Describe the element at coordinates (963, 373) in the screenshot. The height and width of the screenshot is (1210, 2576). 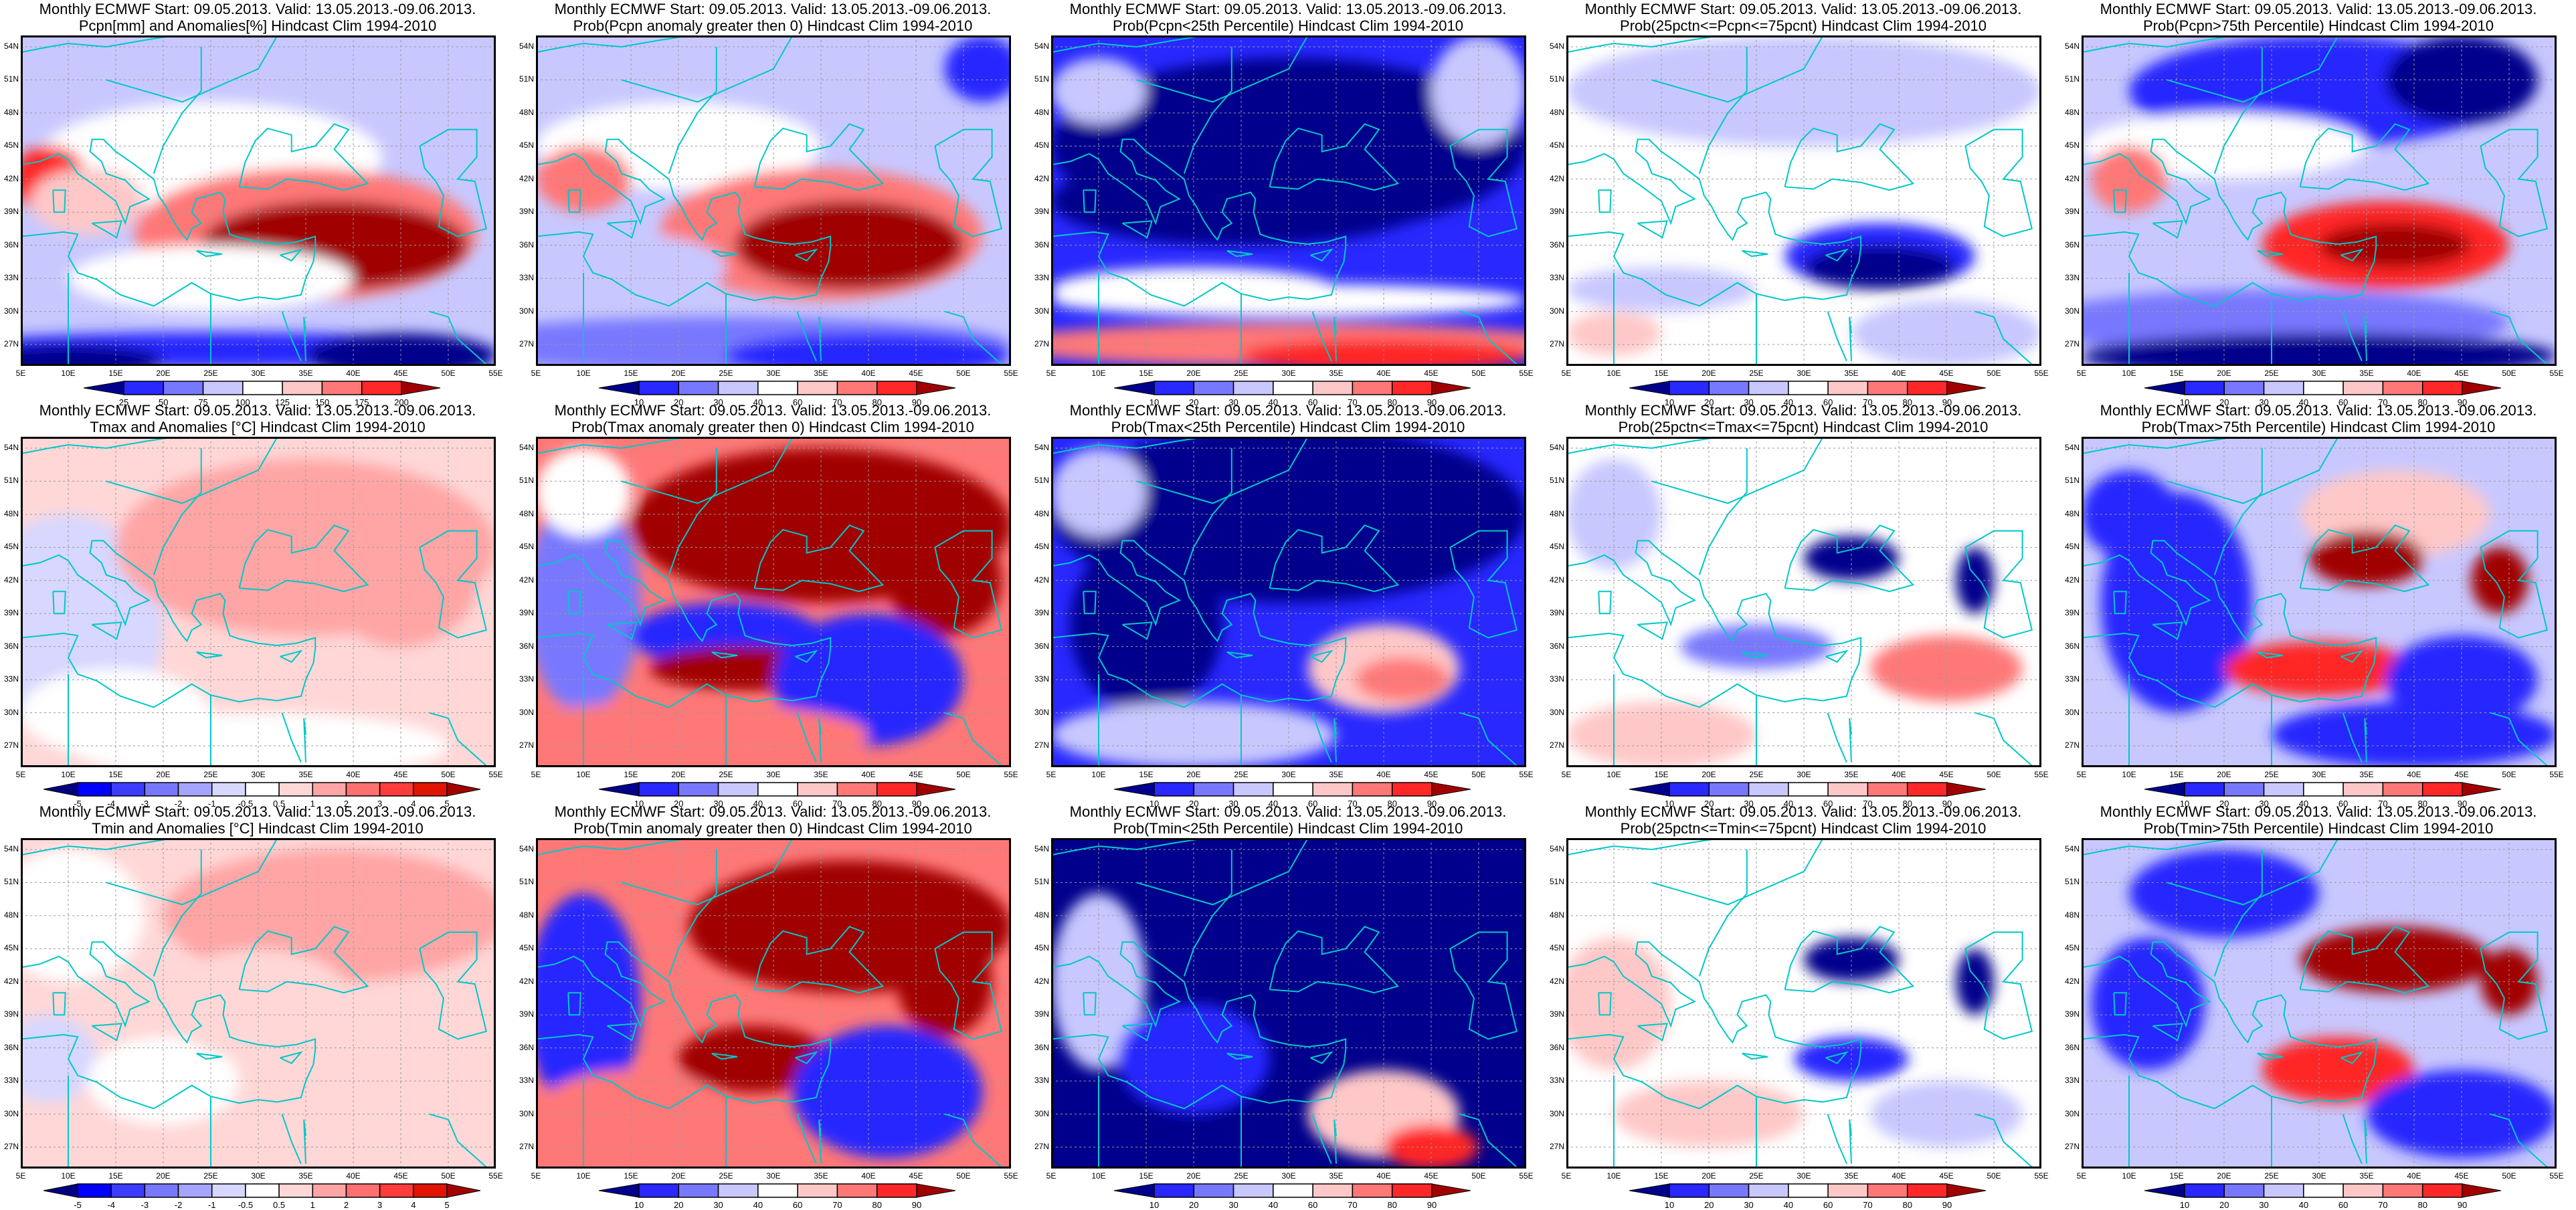
I see `longitude-label: 50E` at that location.